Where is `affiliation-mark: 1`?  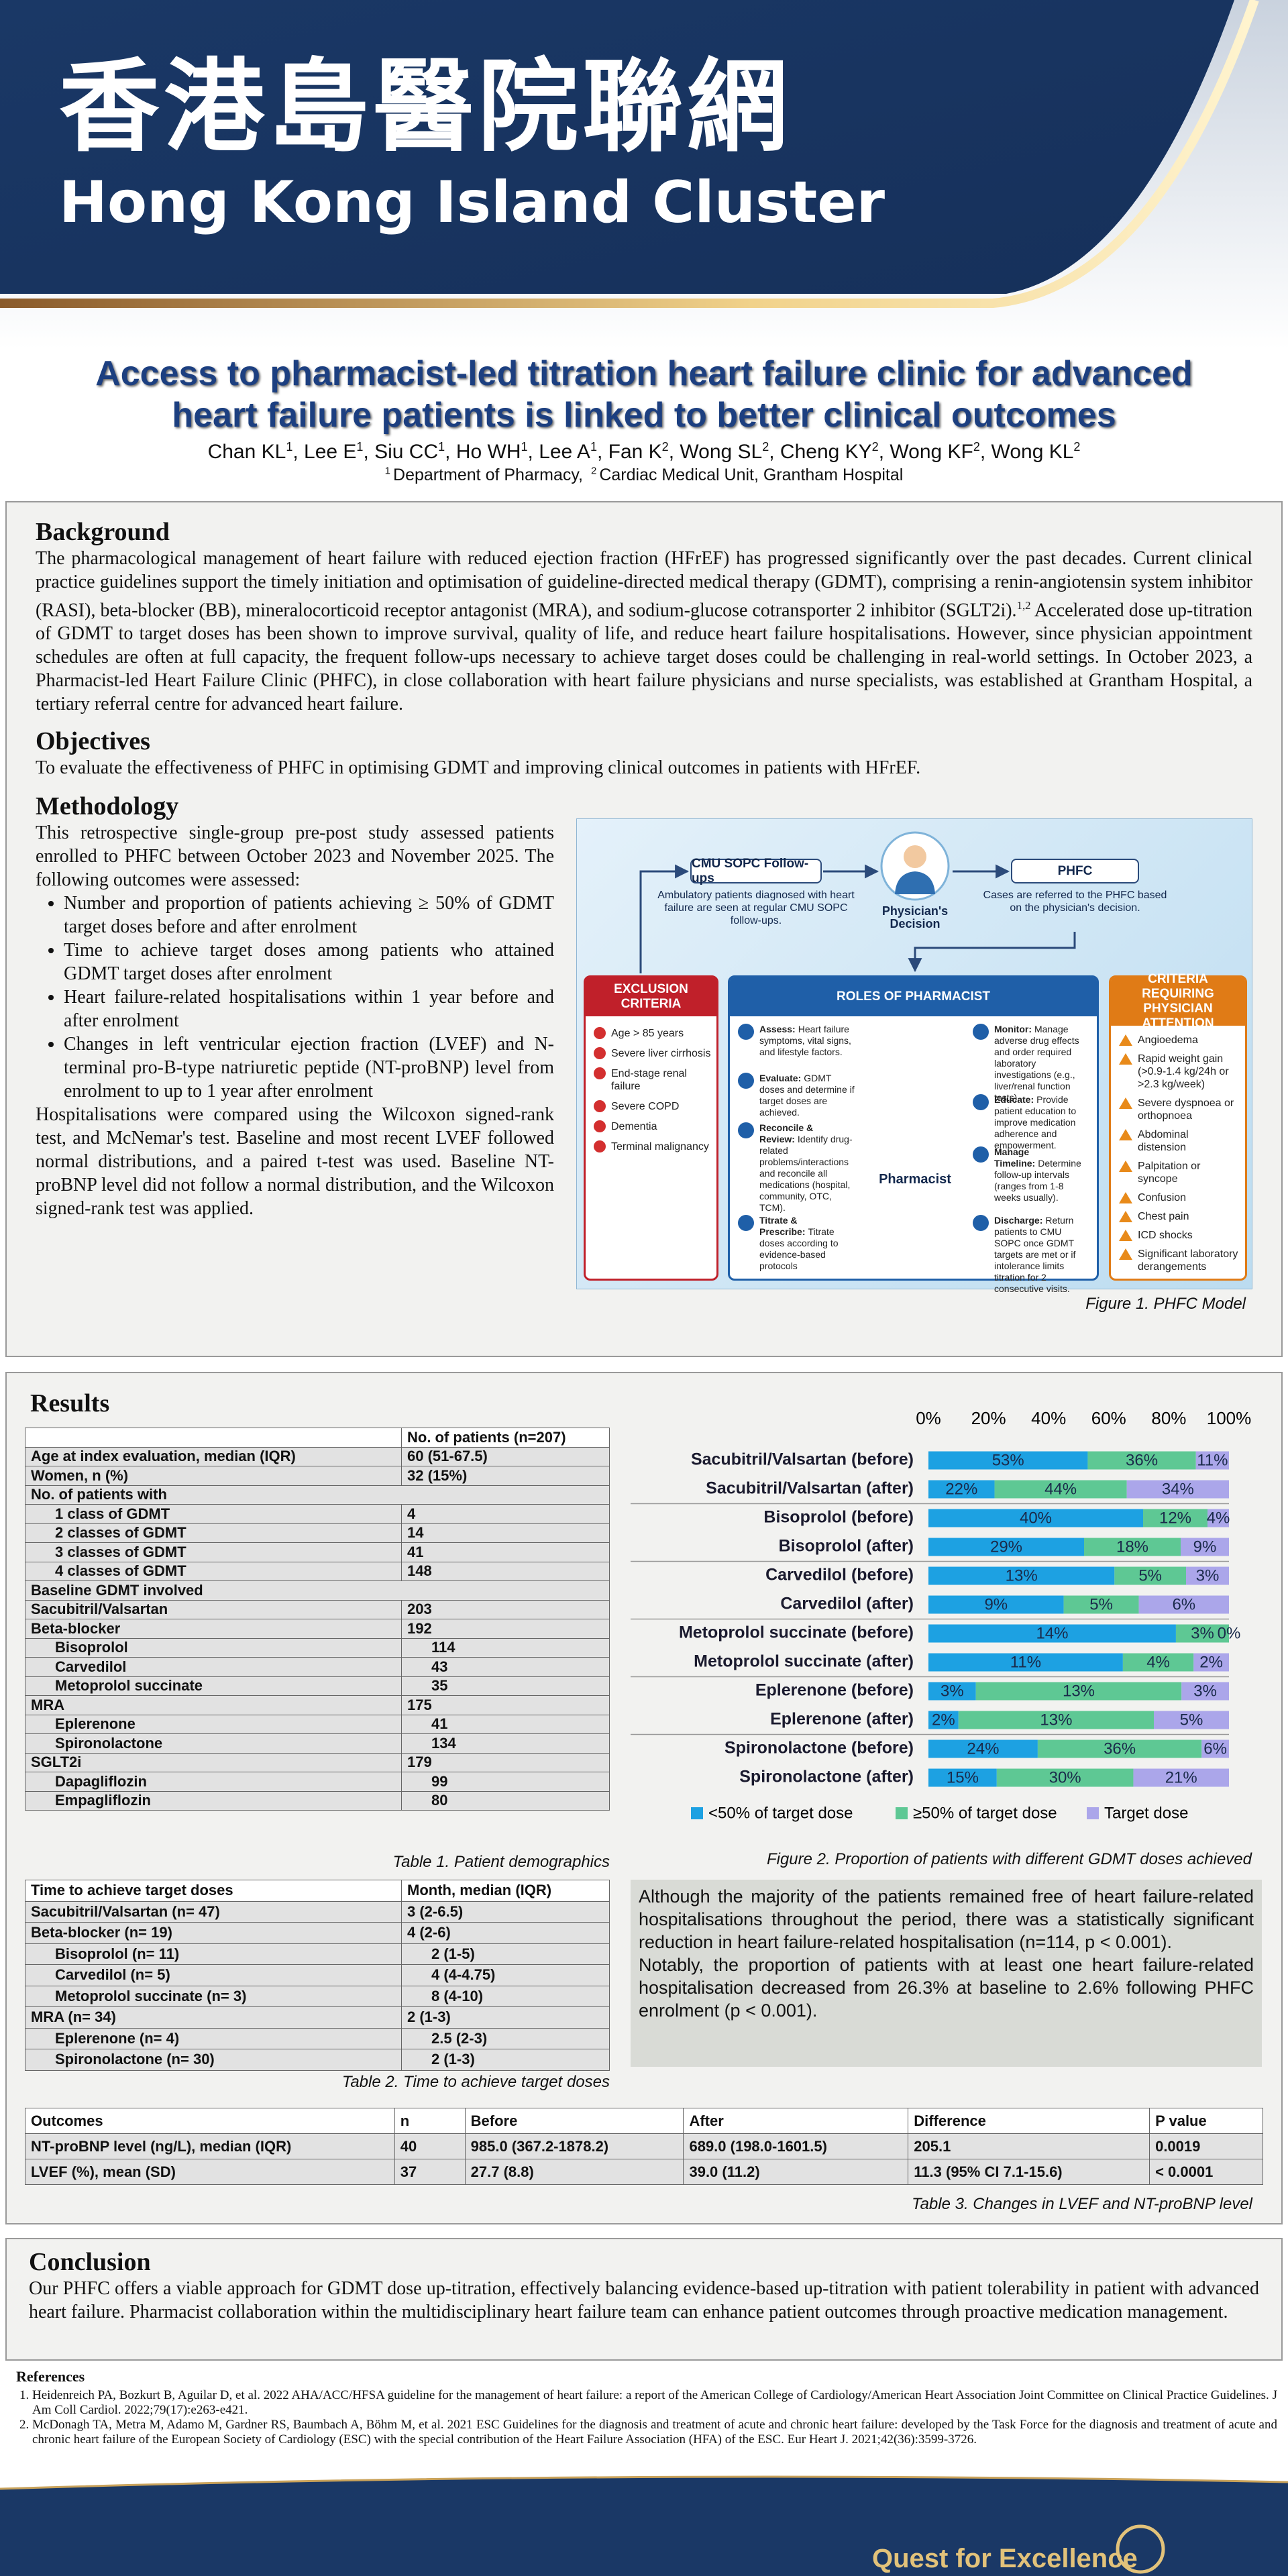
affiliation-mark: 1 is located at coordinates (360, 446).